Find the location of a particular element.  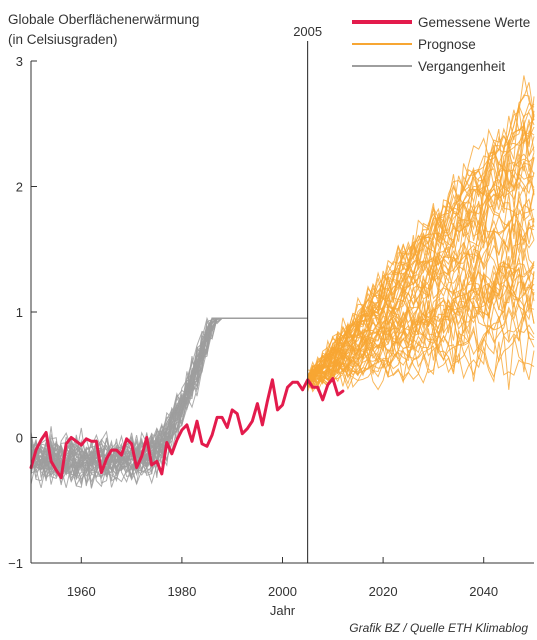

past-runs-series is located at coordinates (169, 402).